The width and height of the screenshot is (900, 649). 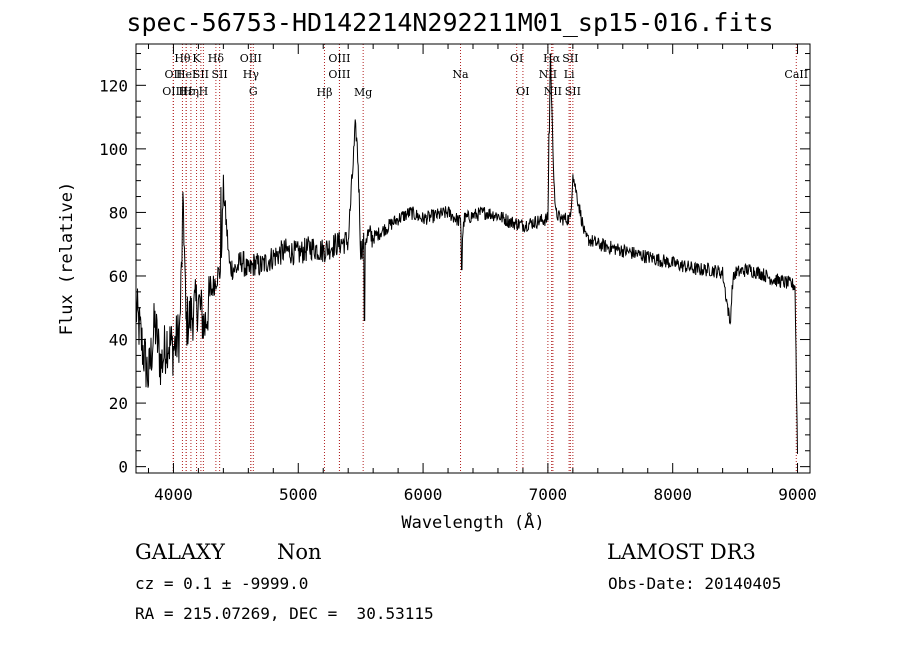 I want to click on coordinates: RA = 215.07269, DEC = 30.53115, so click(x=284, y=613).